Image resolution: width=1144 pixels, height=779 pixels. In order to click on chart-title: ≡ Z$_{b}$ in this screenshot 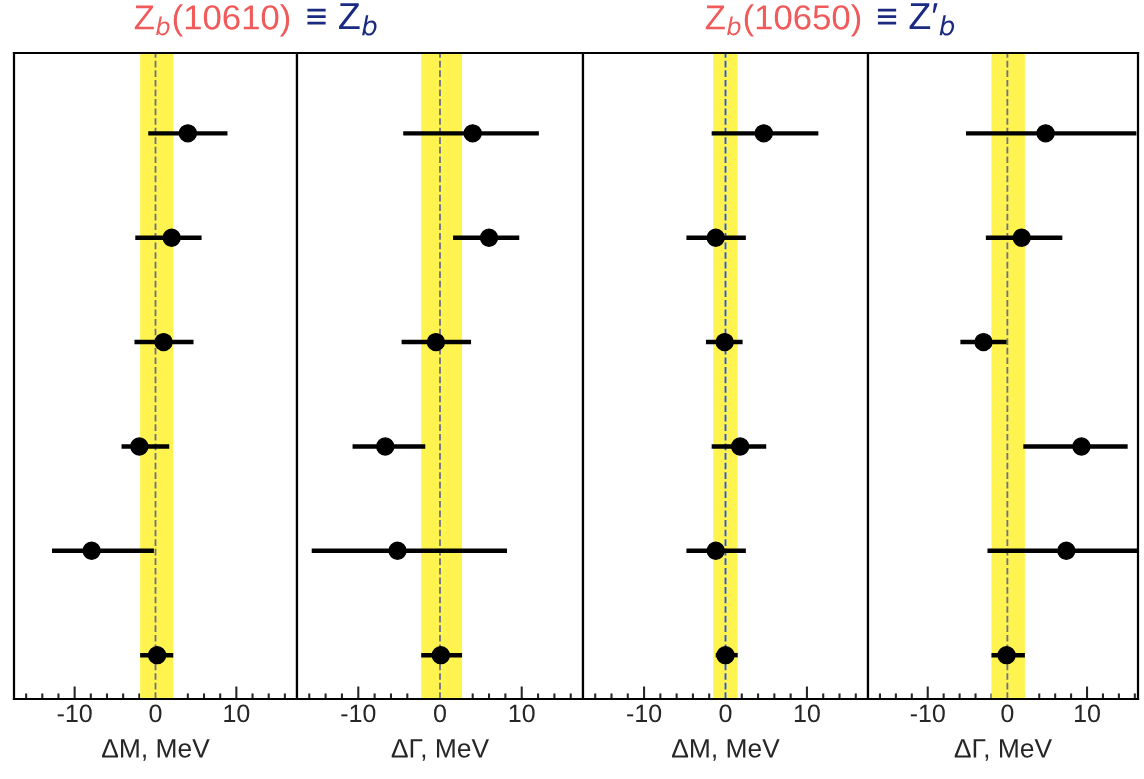, I will do `click(342, 19)`.